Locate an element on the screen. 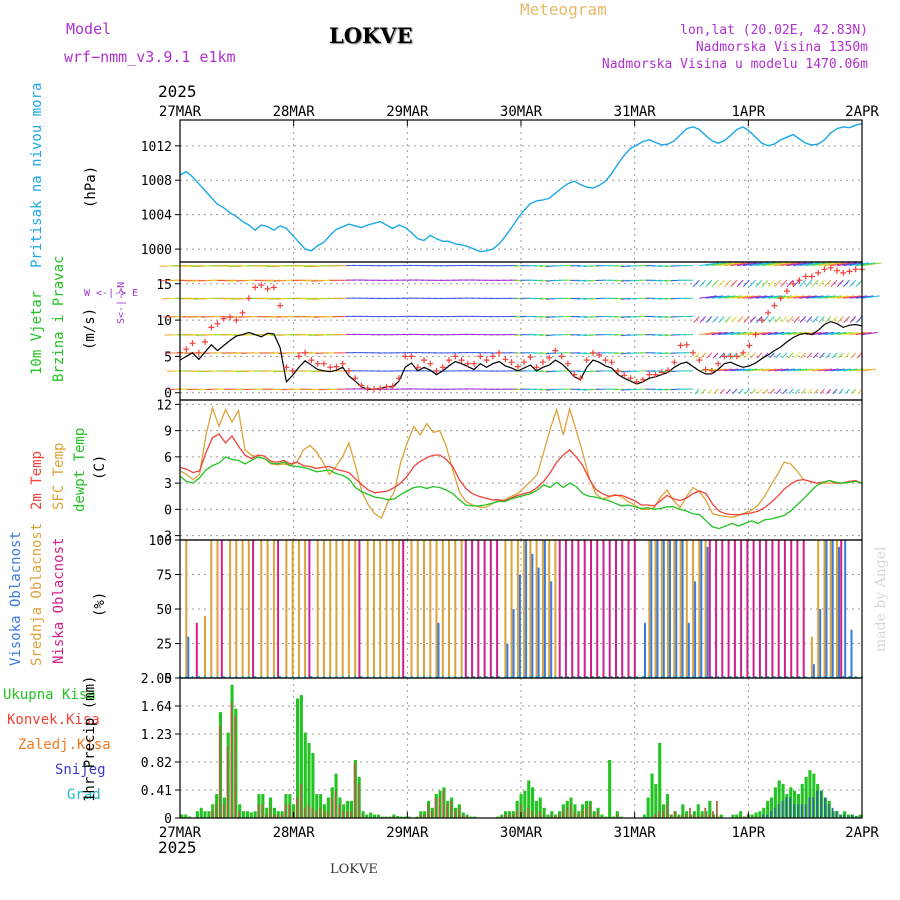 The height and width of the screenshot is (900, 900). meteogram-title: Meteogram is located at coordinates (563, 9).